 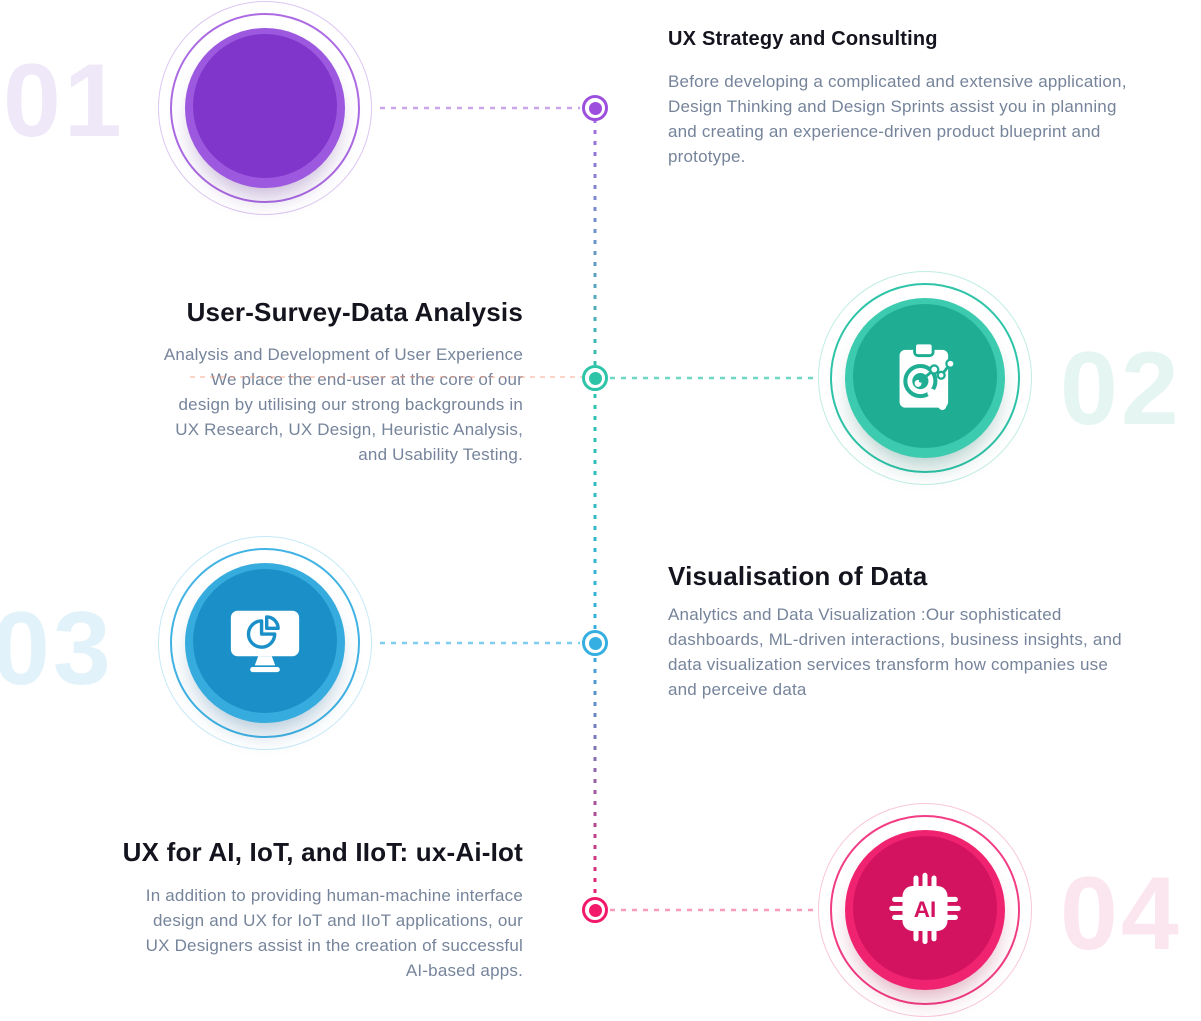 I want to click on step-number-02: 02, so click(x=1121, y=389).